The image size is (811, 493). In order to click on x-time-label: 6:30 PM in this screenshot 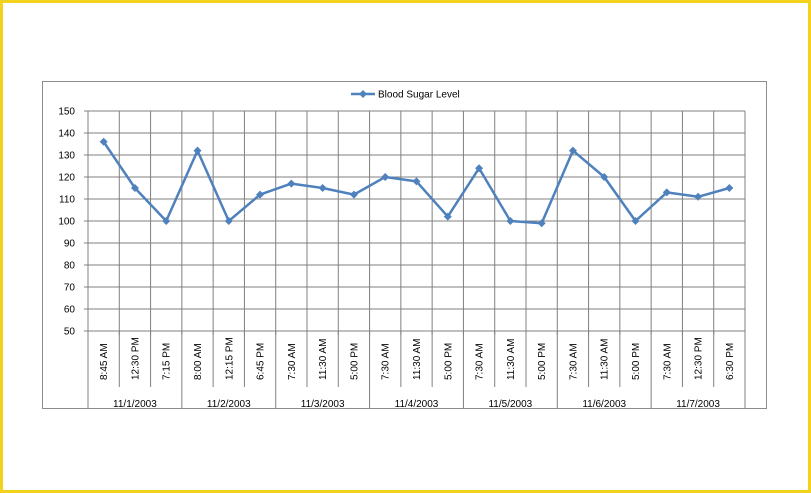, I will do `click(730, 361)`.